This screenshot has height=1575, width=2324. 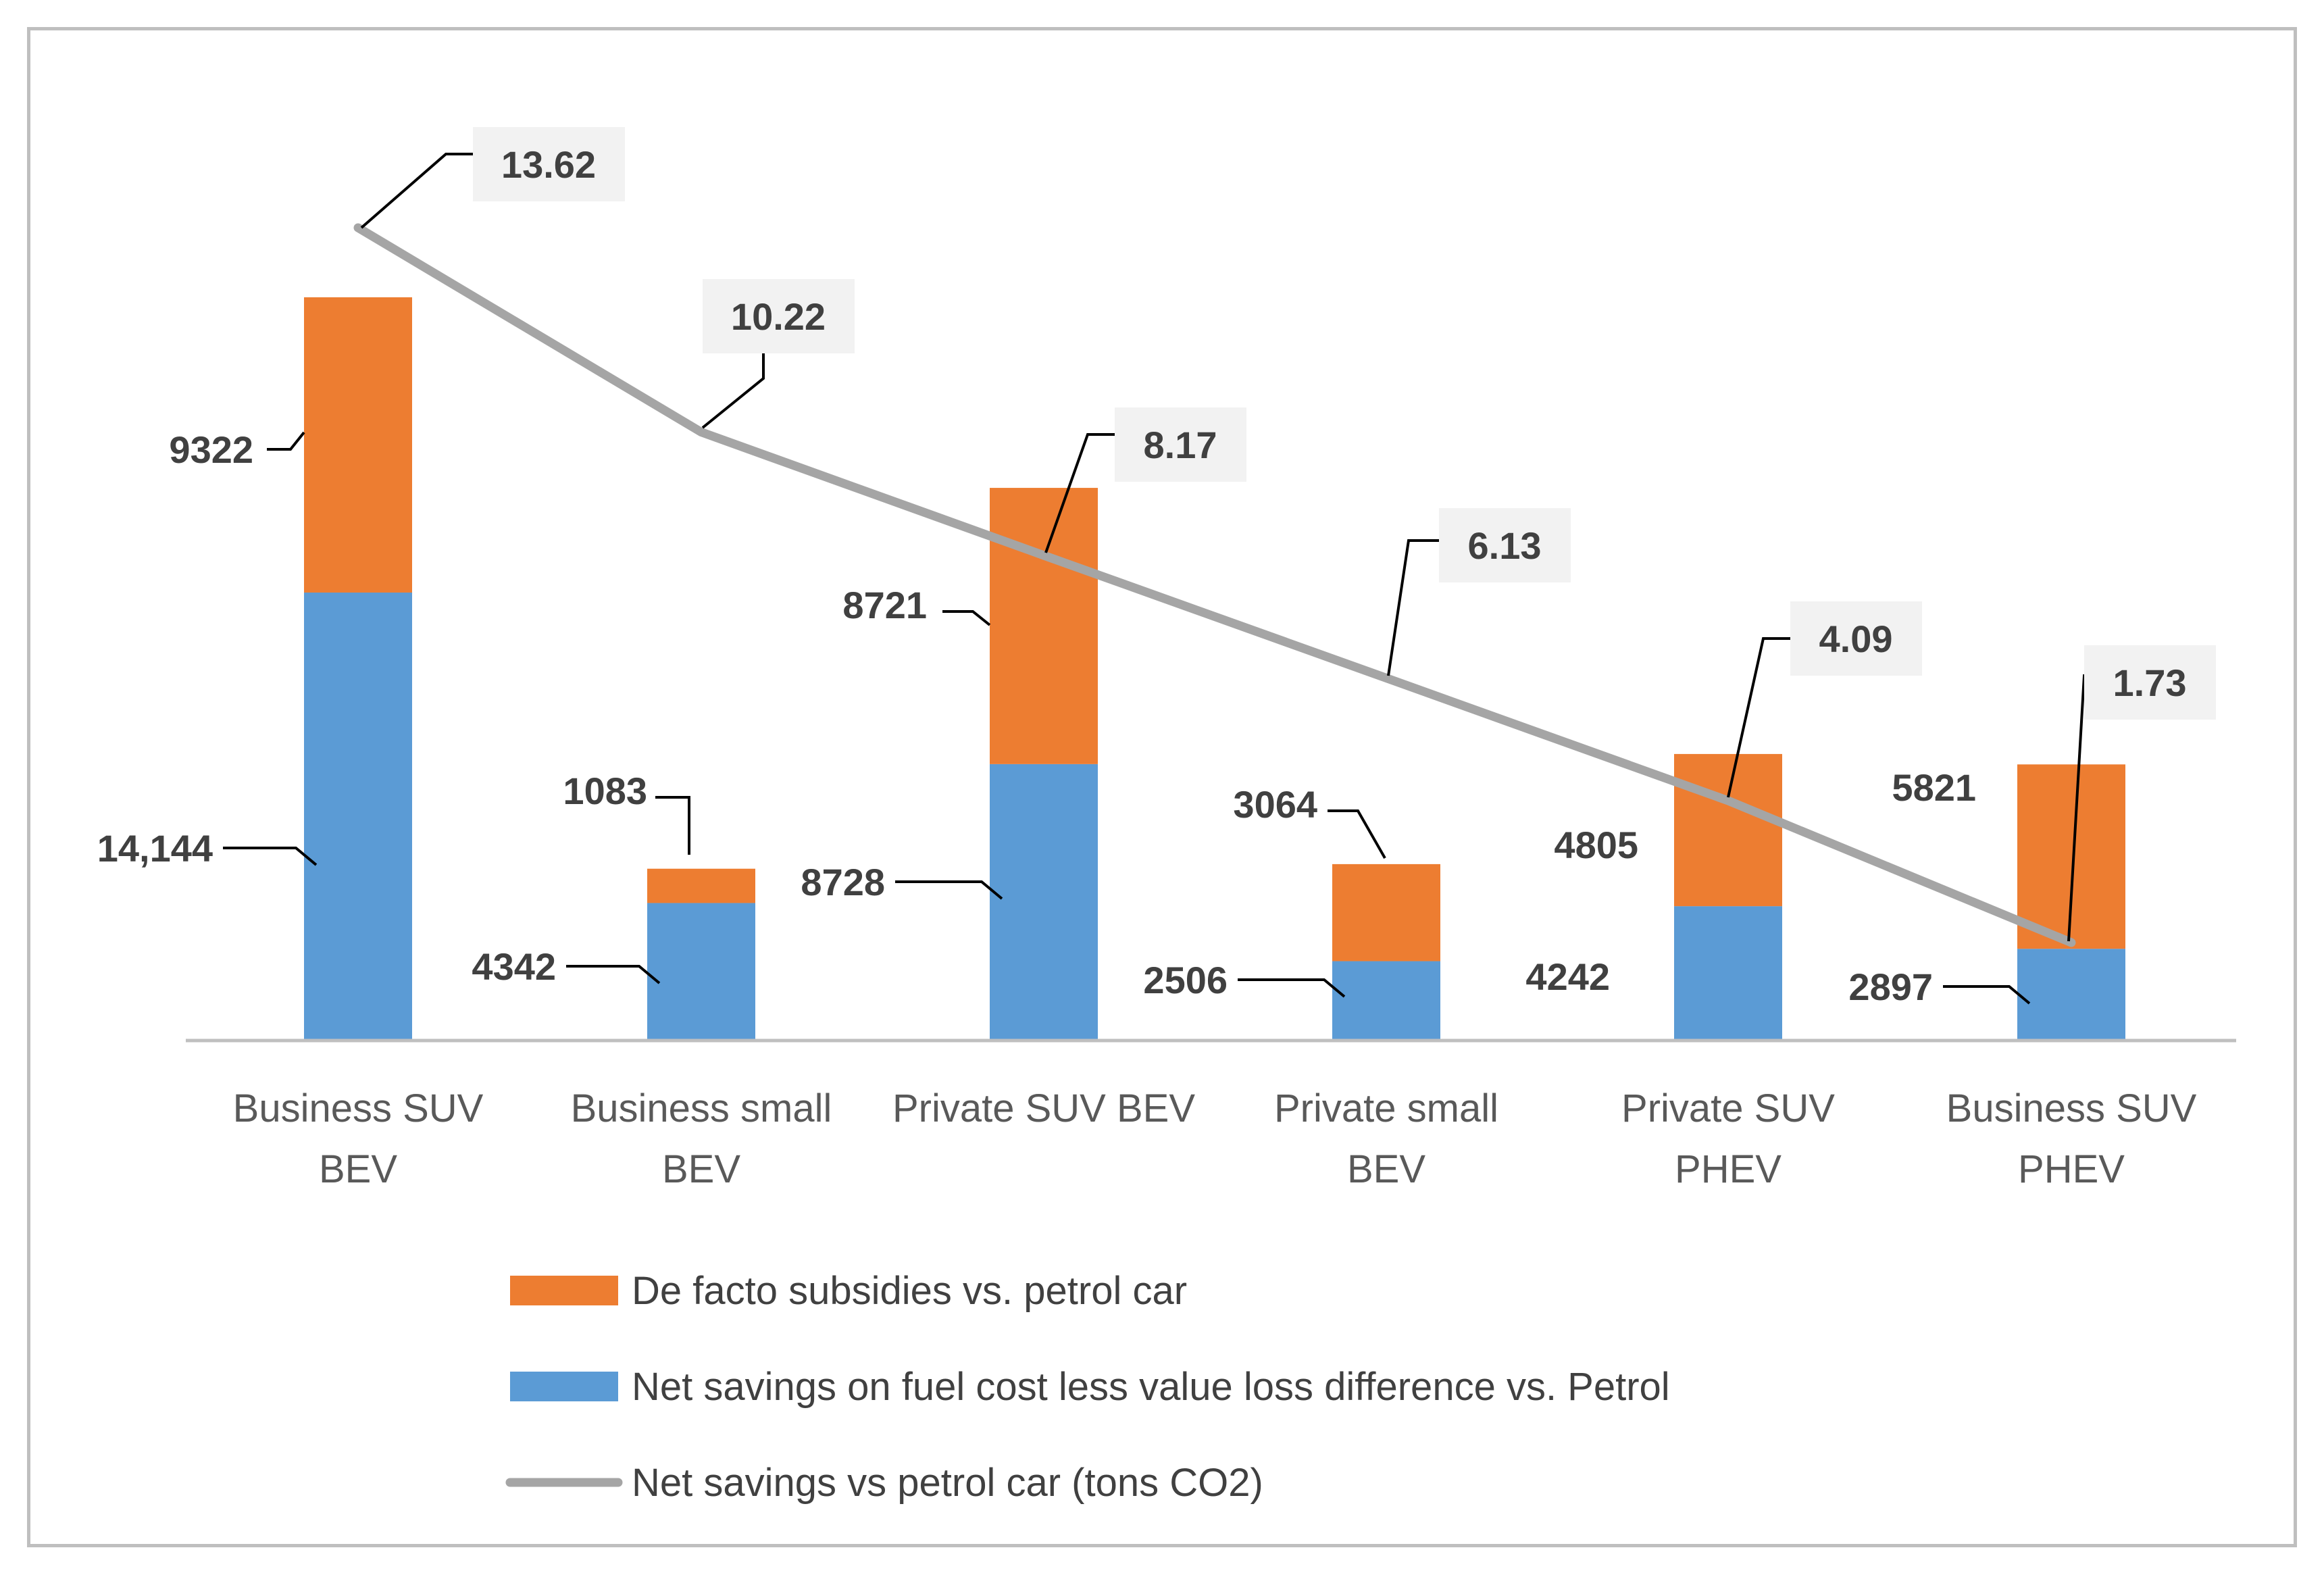 What do you see at coordinates (1596, 845) in the screenshot?
I see `label-subsidies-4: 4805` at bounding box center [1596, 845].